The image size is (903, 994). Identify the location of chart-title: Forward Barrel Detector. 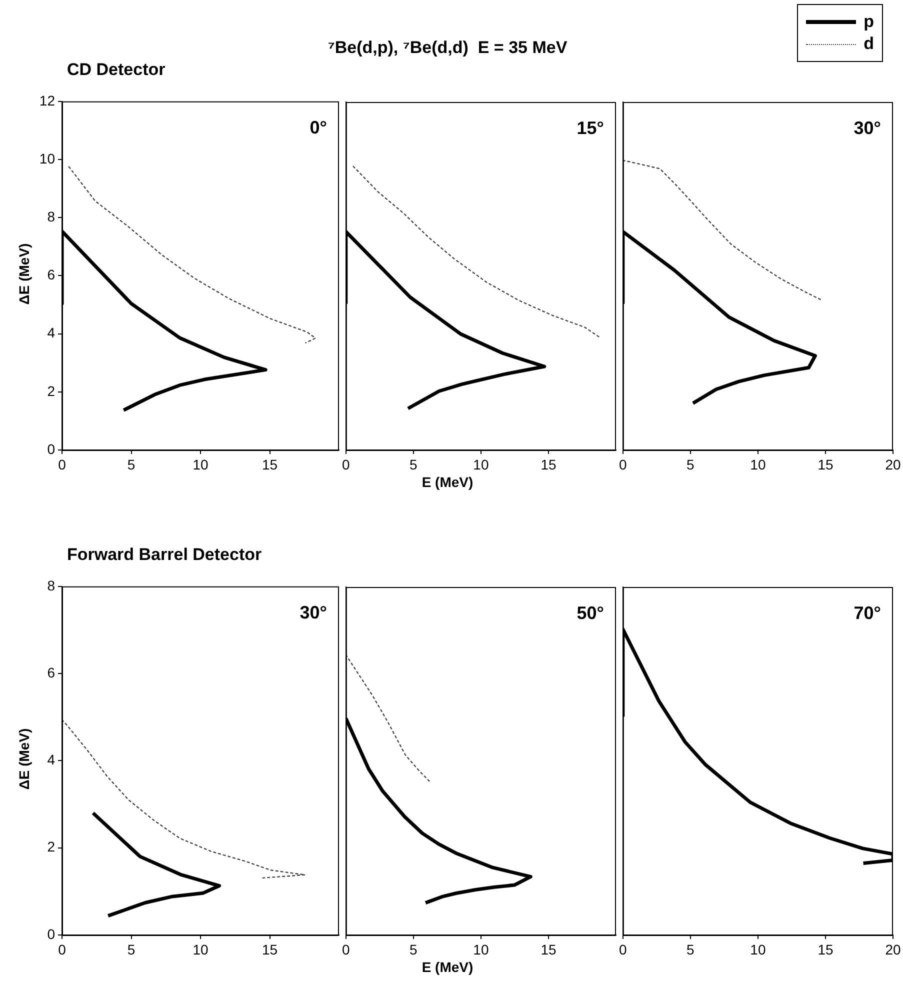
(164, 555).